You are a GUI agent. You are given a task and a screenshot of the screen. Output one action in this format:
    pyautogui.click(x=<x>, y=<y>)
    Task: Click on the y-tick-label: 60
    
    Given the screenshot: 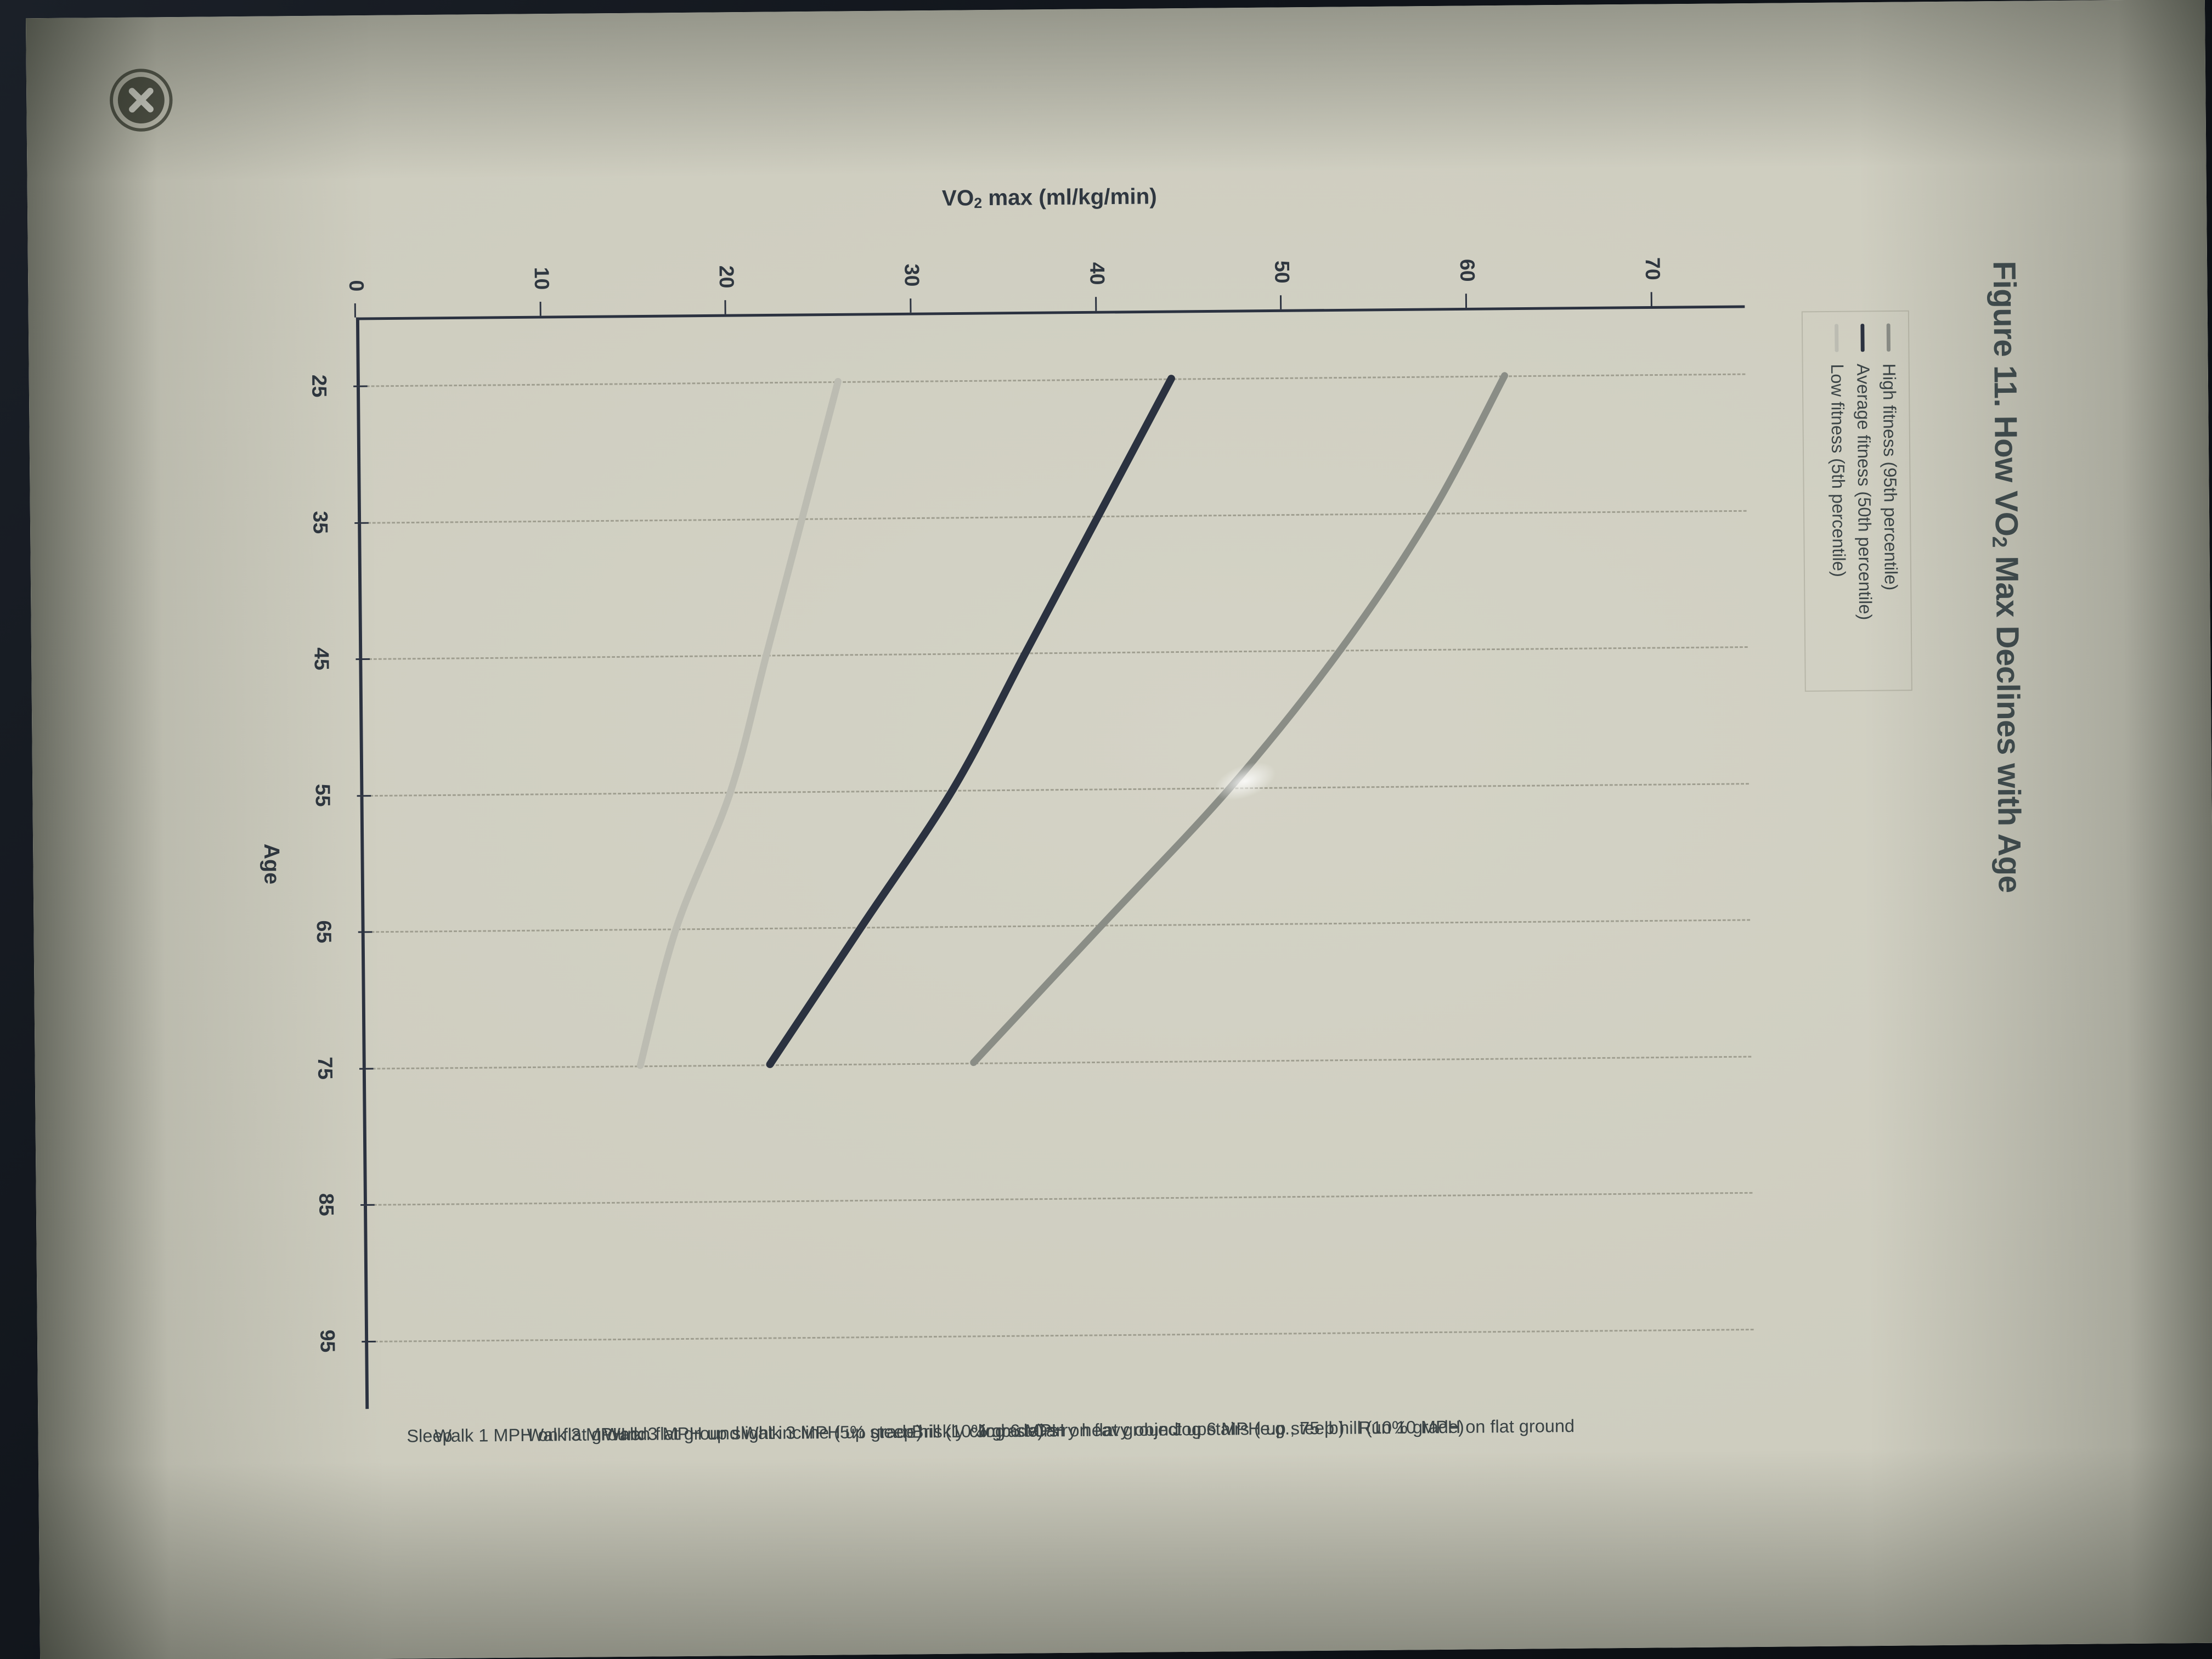 What is the action you would take?
    pyautogui.click(x=1467, y=270)
    